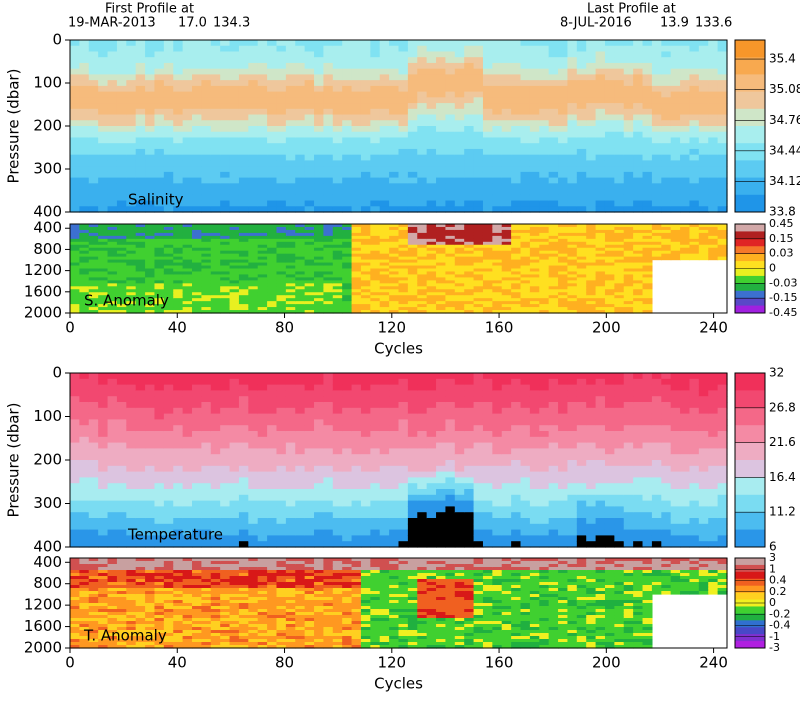 Image resolution: width=800 pixels, height=704 pixels. Describe the element at coordinates (750, 187) in the screenshot. I see `colorbar-swatch` at that location.